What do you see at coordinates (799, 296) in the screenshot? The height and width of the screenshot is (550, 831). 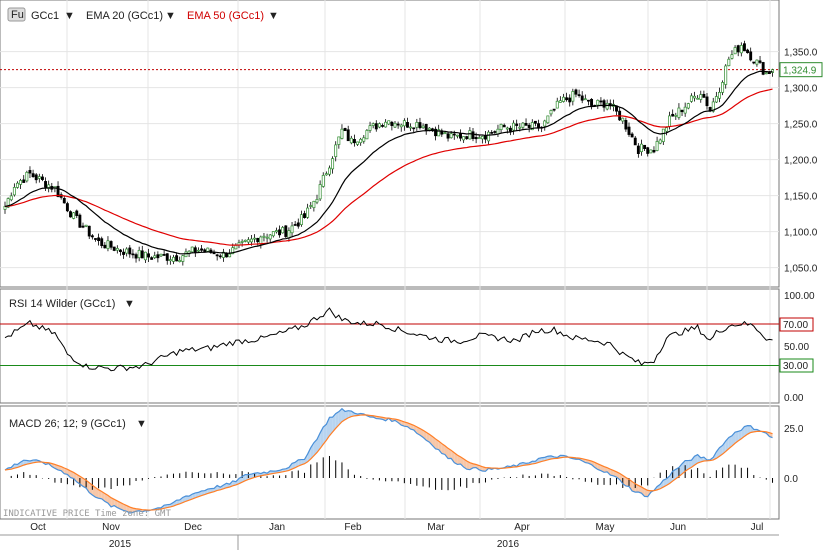 I see `rsi-tick-label: 100.00` at bounding box center [799, 296].